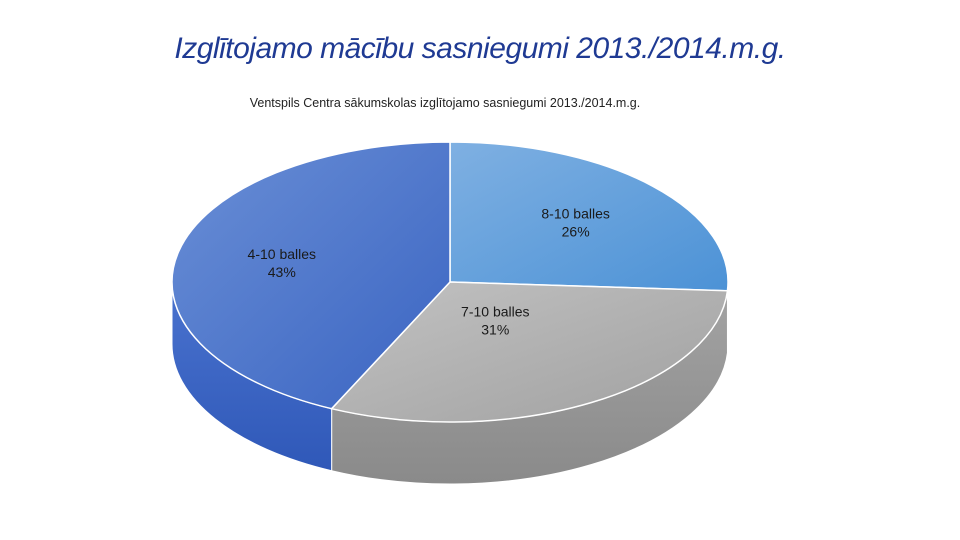 This screenshot has width=960, height=540. I want to click on pie-slice-8-10-balles, so click(589, 216).